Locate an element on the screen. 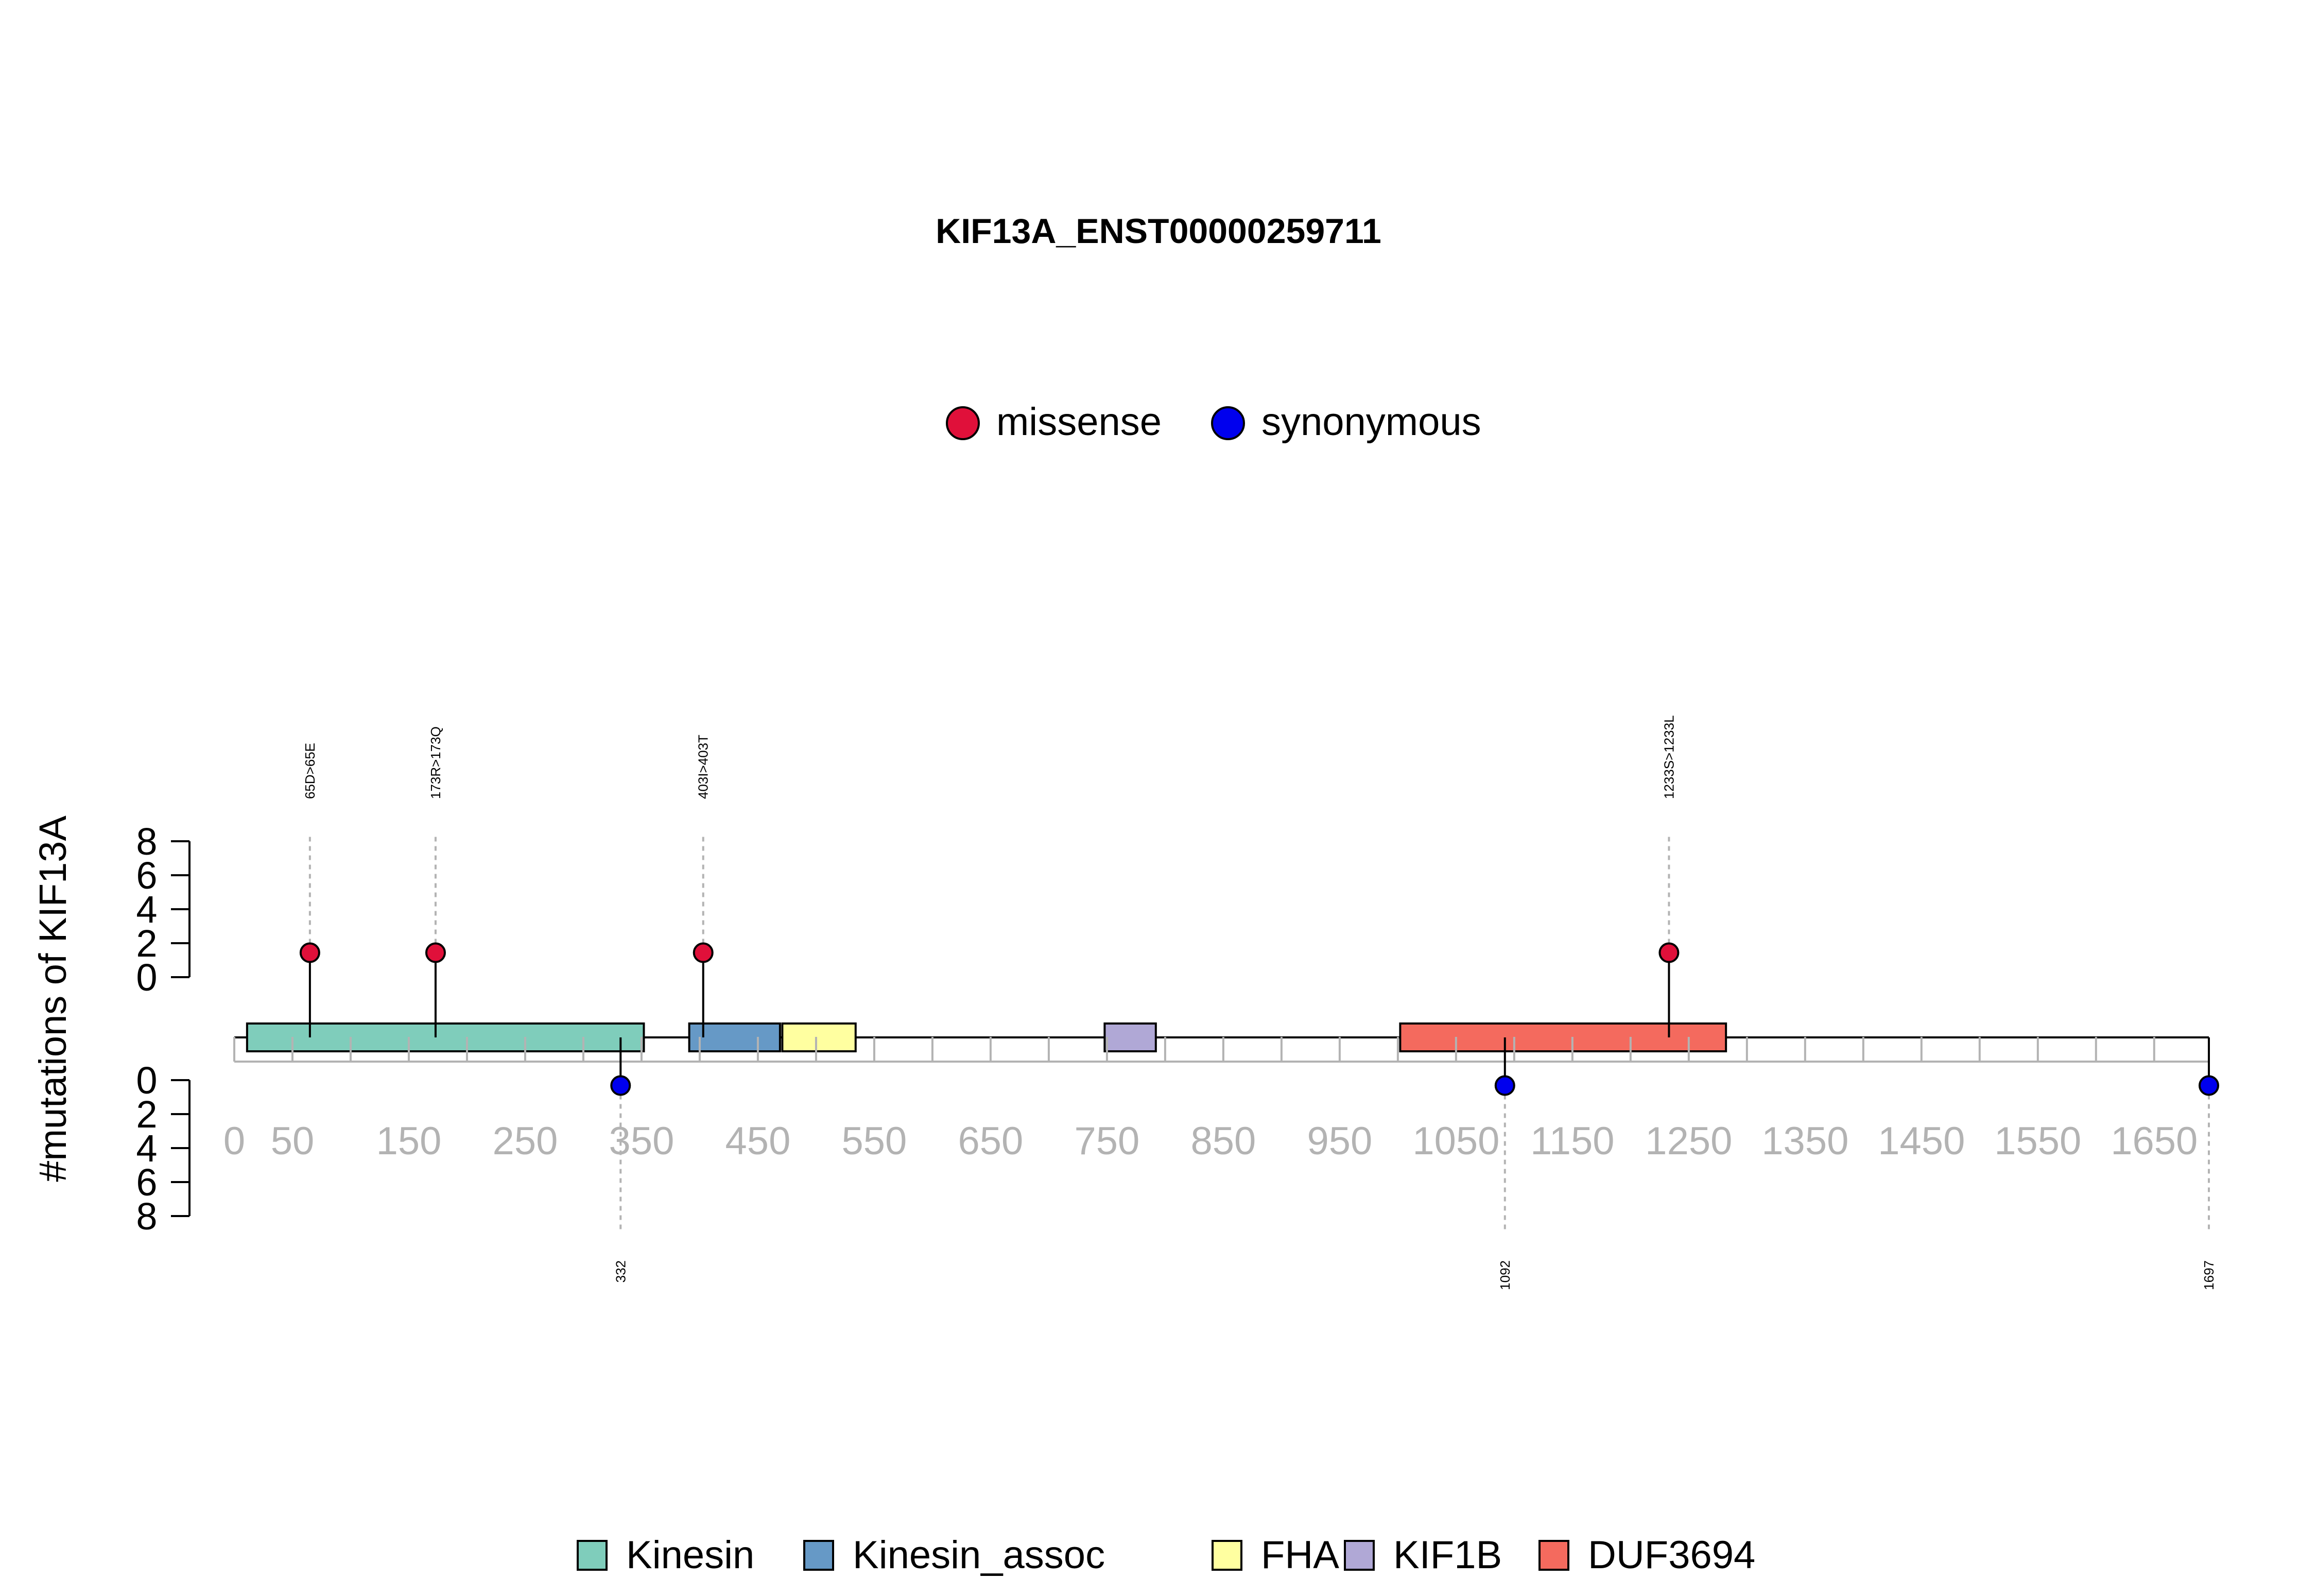 The image size is (2317, 1596). y-tick-label-top: 0 is located at coordinates (146, 978).